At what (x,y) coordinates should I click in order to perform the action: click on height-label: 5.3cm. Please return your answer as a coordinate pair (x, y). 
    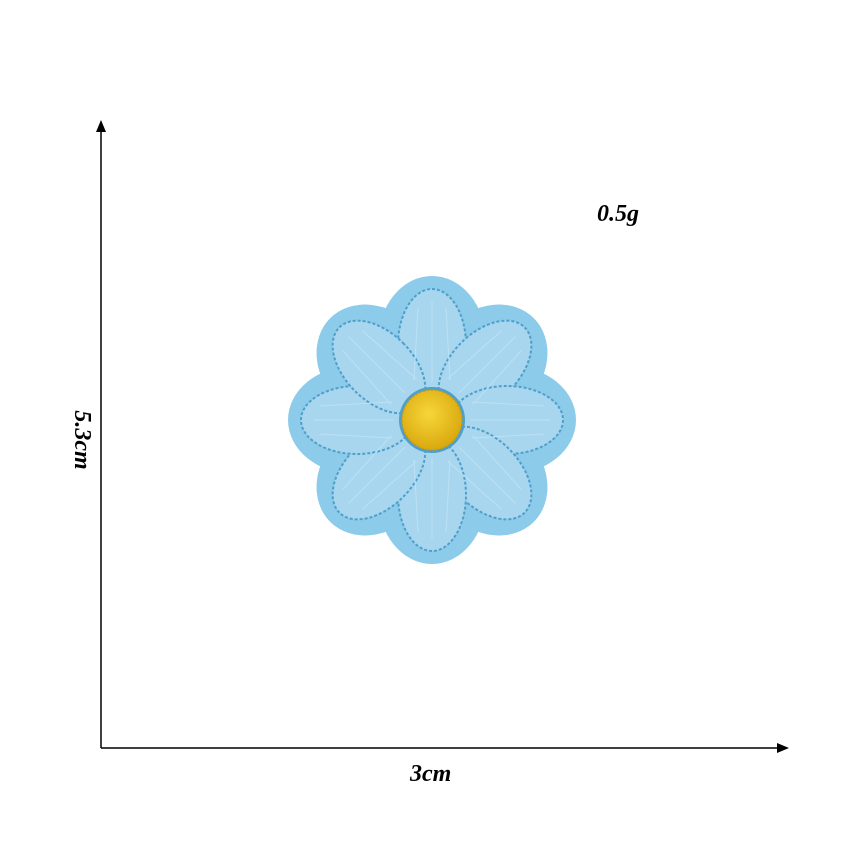
    Looking at the image, I should click on (82, 440).